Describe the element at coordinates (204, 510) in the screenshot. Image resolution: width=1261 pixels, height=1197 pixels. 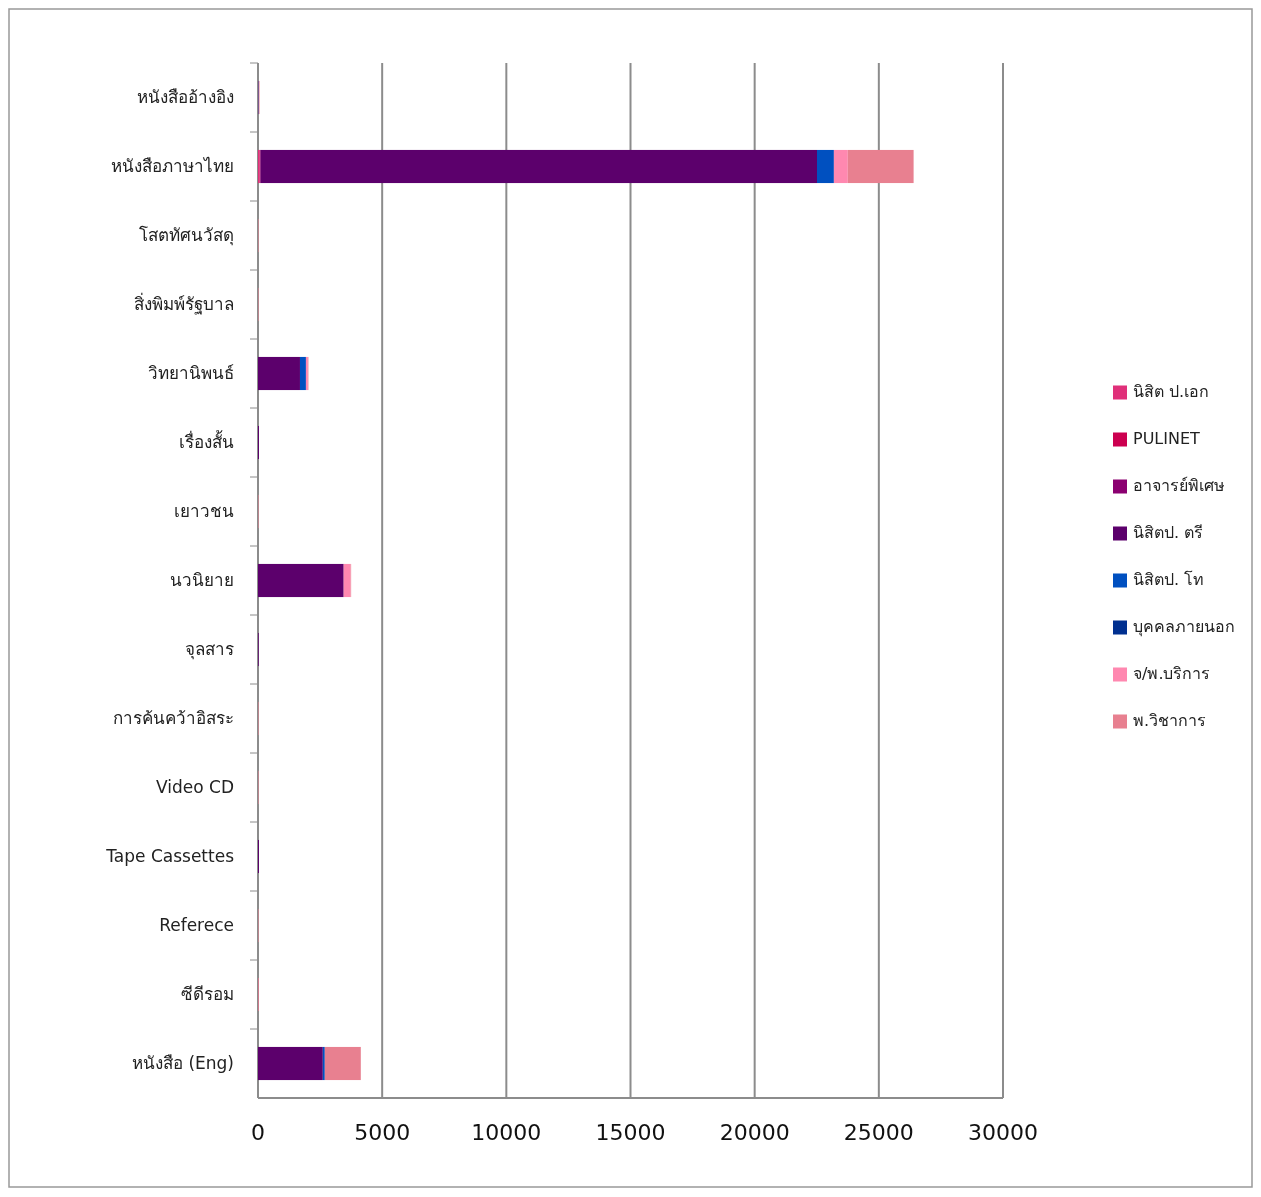
I see `y-tick-label: เยาวชน` at that location.